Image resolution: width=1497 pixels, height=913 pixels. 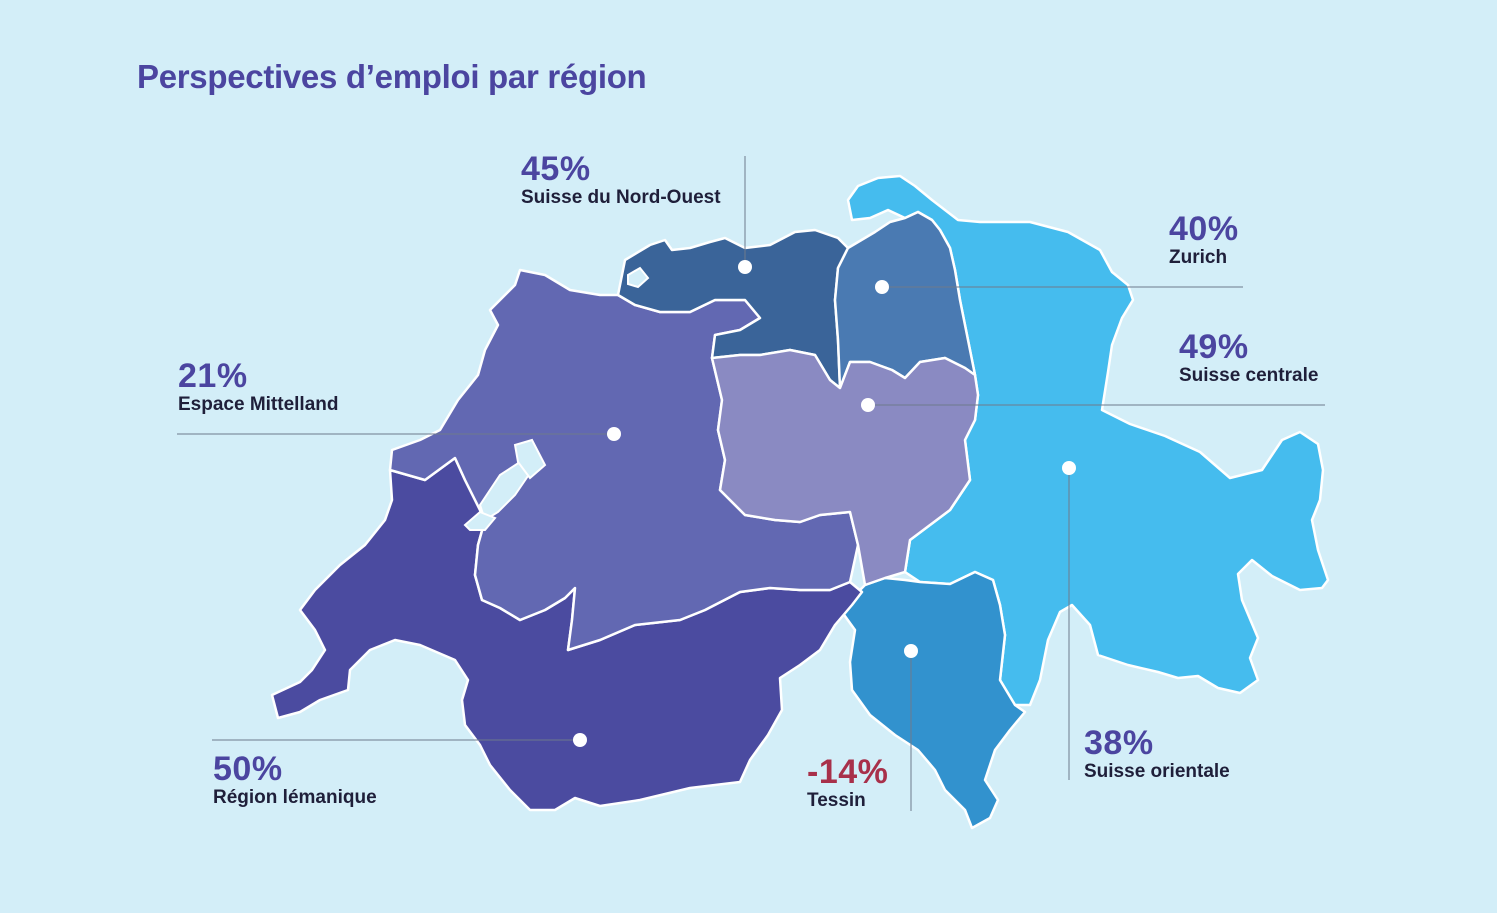 What do you see at coordinates (911, 651) in the screenshot?
I see `marker-tessin` at bounding box center [911, 651].